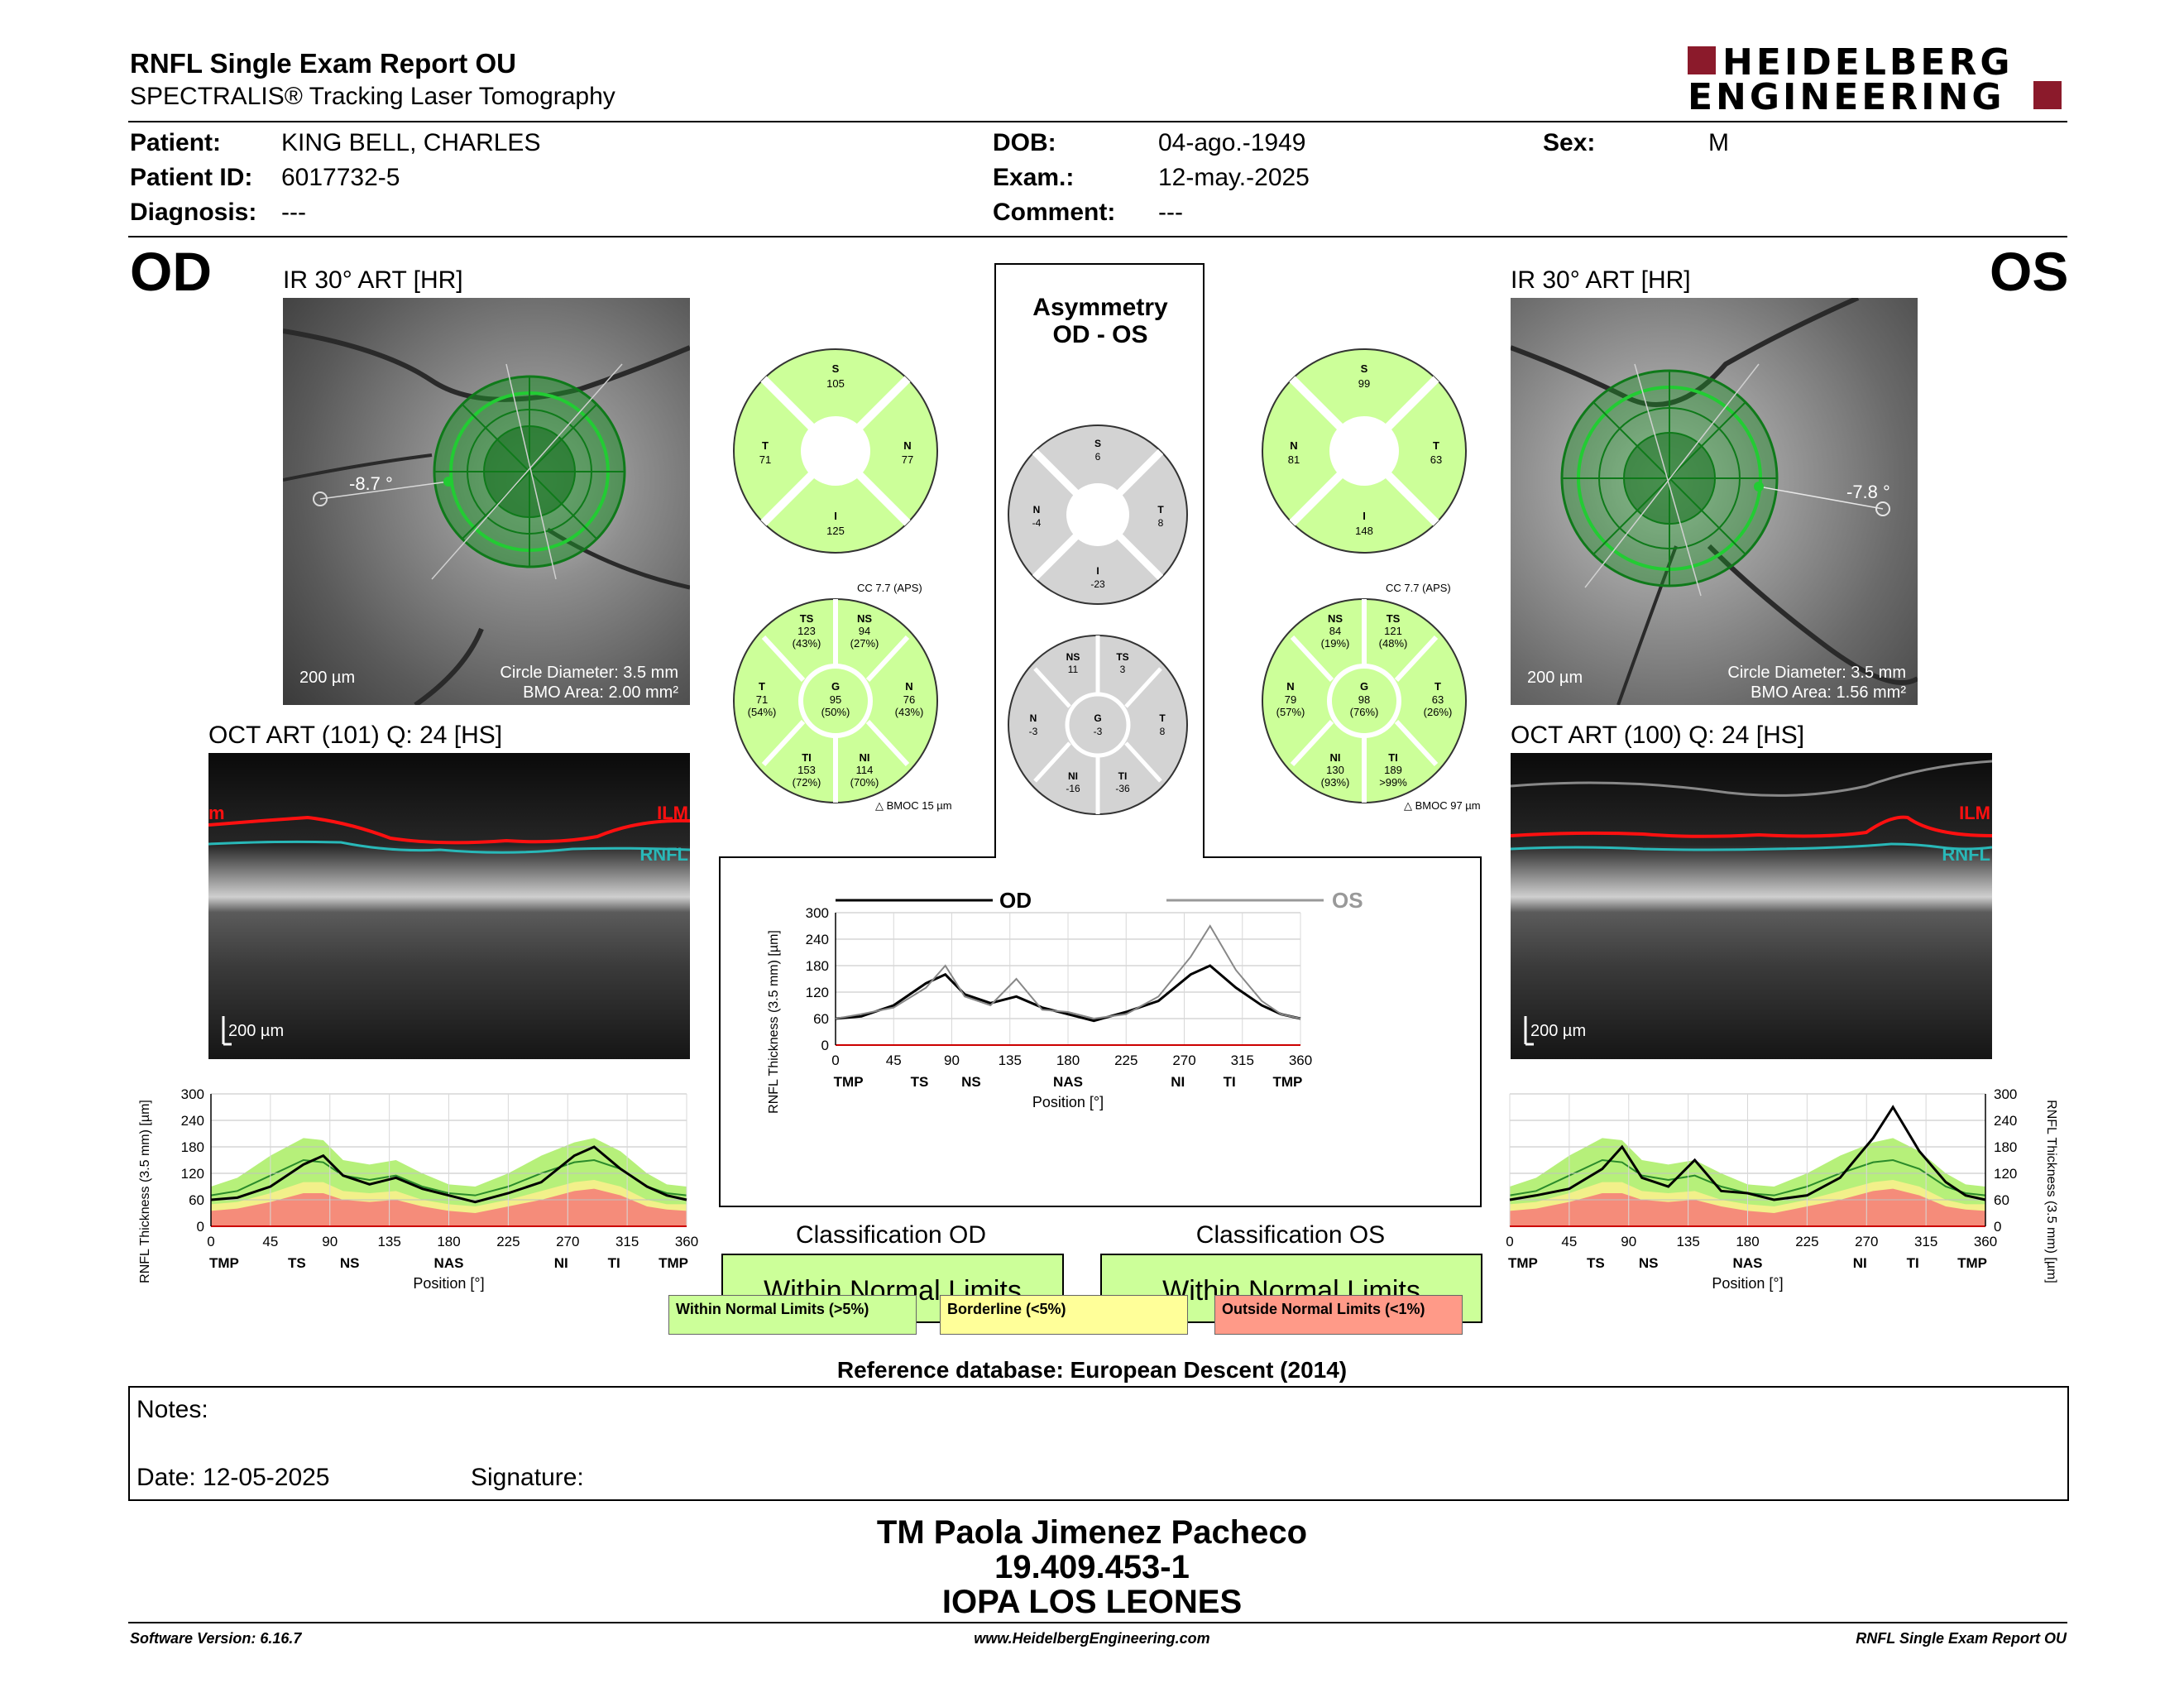  What do you see at coordinates (561, 1263) in the screenshot?
I see `od-profile-sector-label-4: NI` at bounding box center [561, 1263].